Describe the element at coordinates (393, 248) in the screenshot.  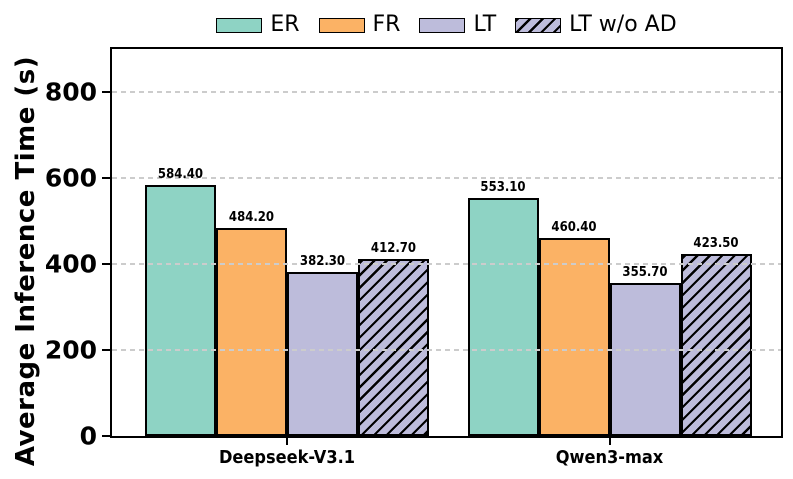
I see `bar-value-label: 412.70` at that location.